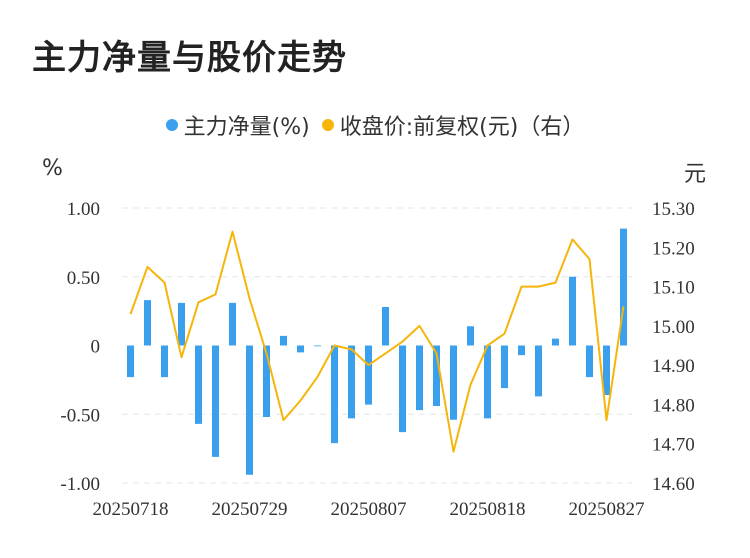  I want to click on left-axis-unit: %, so click(52, 168).